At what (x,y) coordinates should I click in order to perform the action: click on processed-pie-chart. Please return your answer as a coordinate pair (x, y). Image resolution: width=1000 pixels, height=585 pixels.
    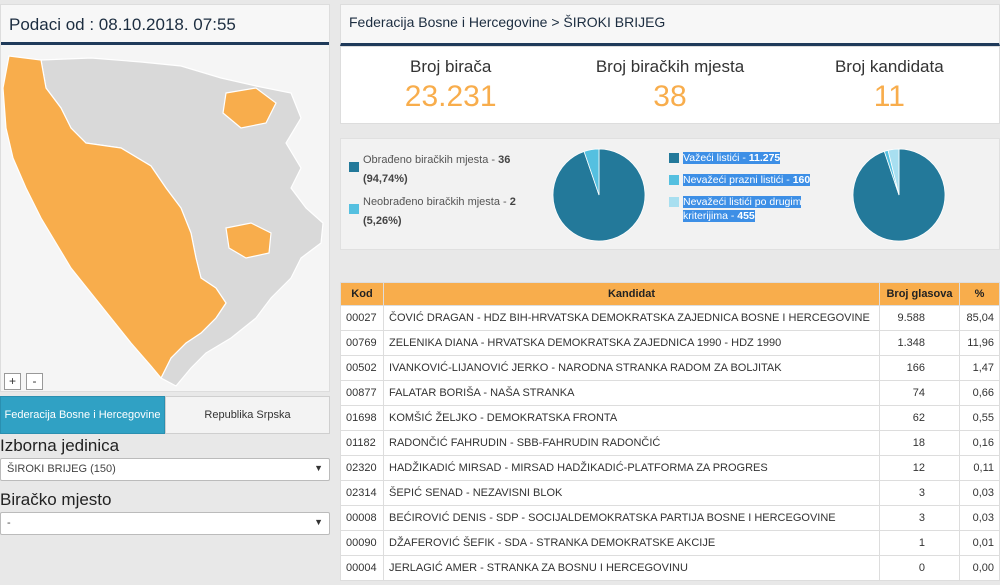
    Looking at the image, I should click on (599, 195).